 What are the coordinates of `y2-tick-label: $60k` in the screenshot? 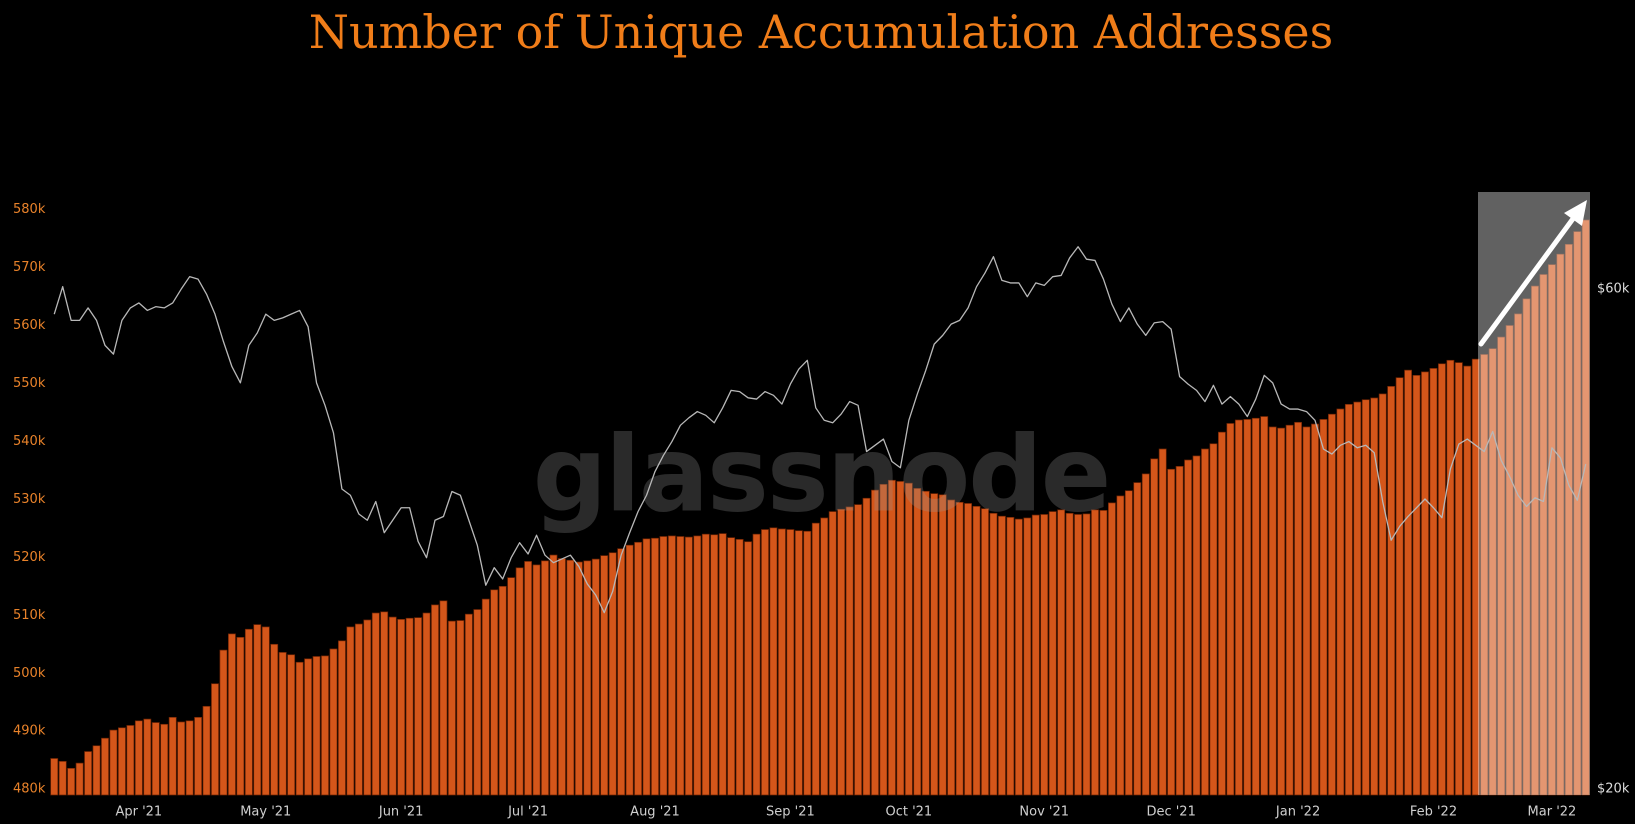 It's located at (1613, 289).